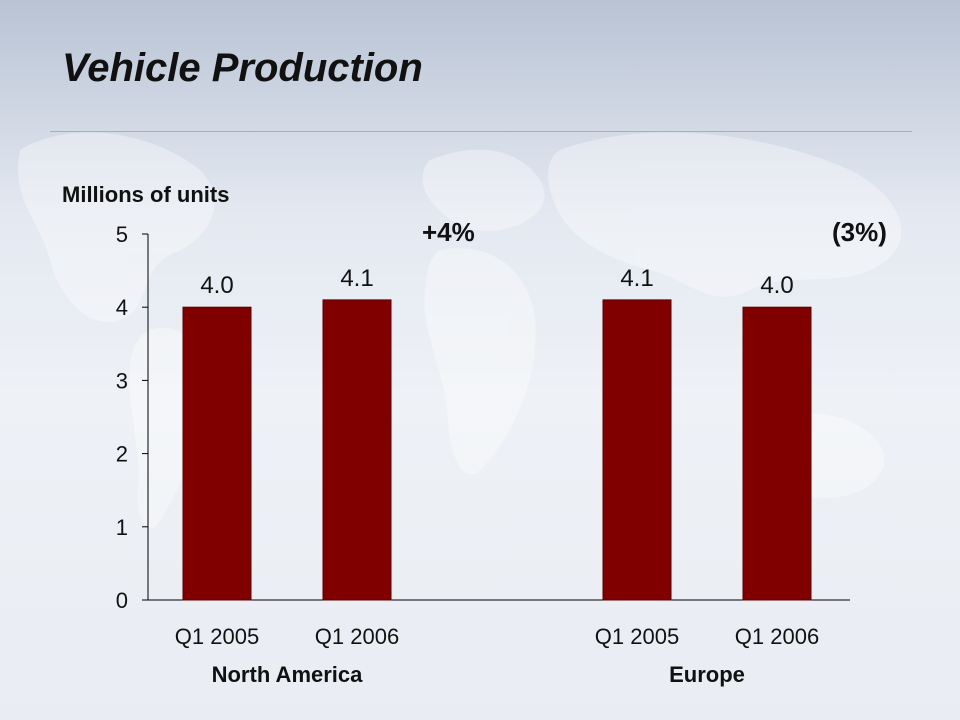 Image resolution: width=960 pixels, height=720 pixels. What do you see at coordinates (122, 600) in the screenshot?
I see `y-tick-label: 0` at bounding box center [122, 600].